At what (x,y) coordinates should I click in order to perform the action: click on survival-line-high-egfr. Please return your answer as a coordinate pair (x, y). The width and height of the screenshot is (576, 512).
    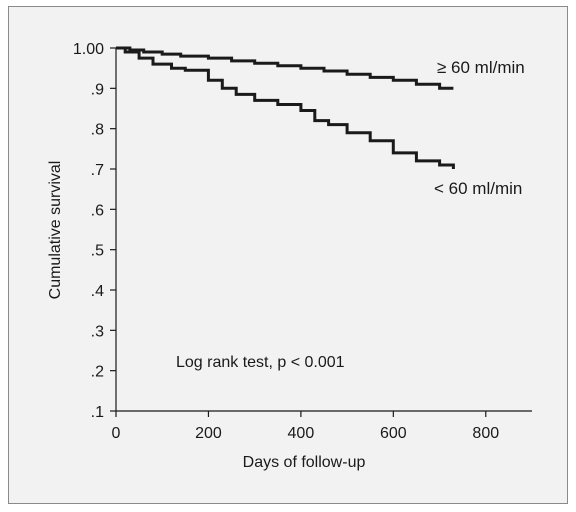
    Looking at the image, I should click on (285, 68).